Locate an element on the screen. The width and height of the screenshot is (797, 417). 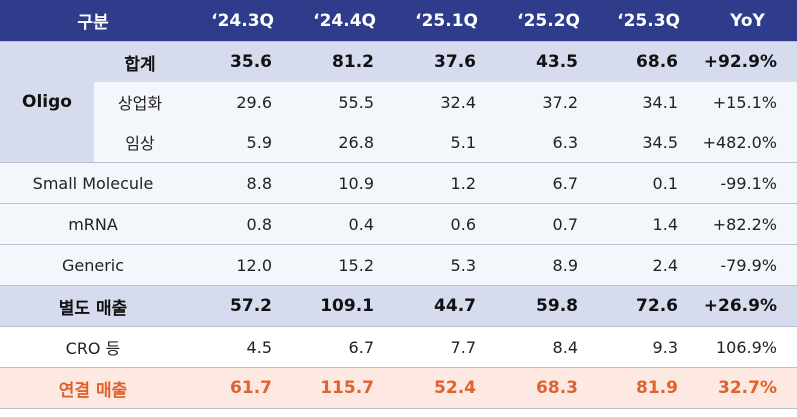
cell: 52.4 is located at coordinates (445, 388).